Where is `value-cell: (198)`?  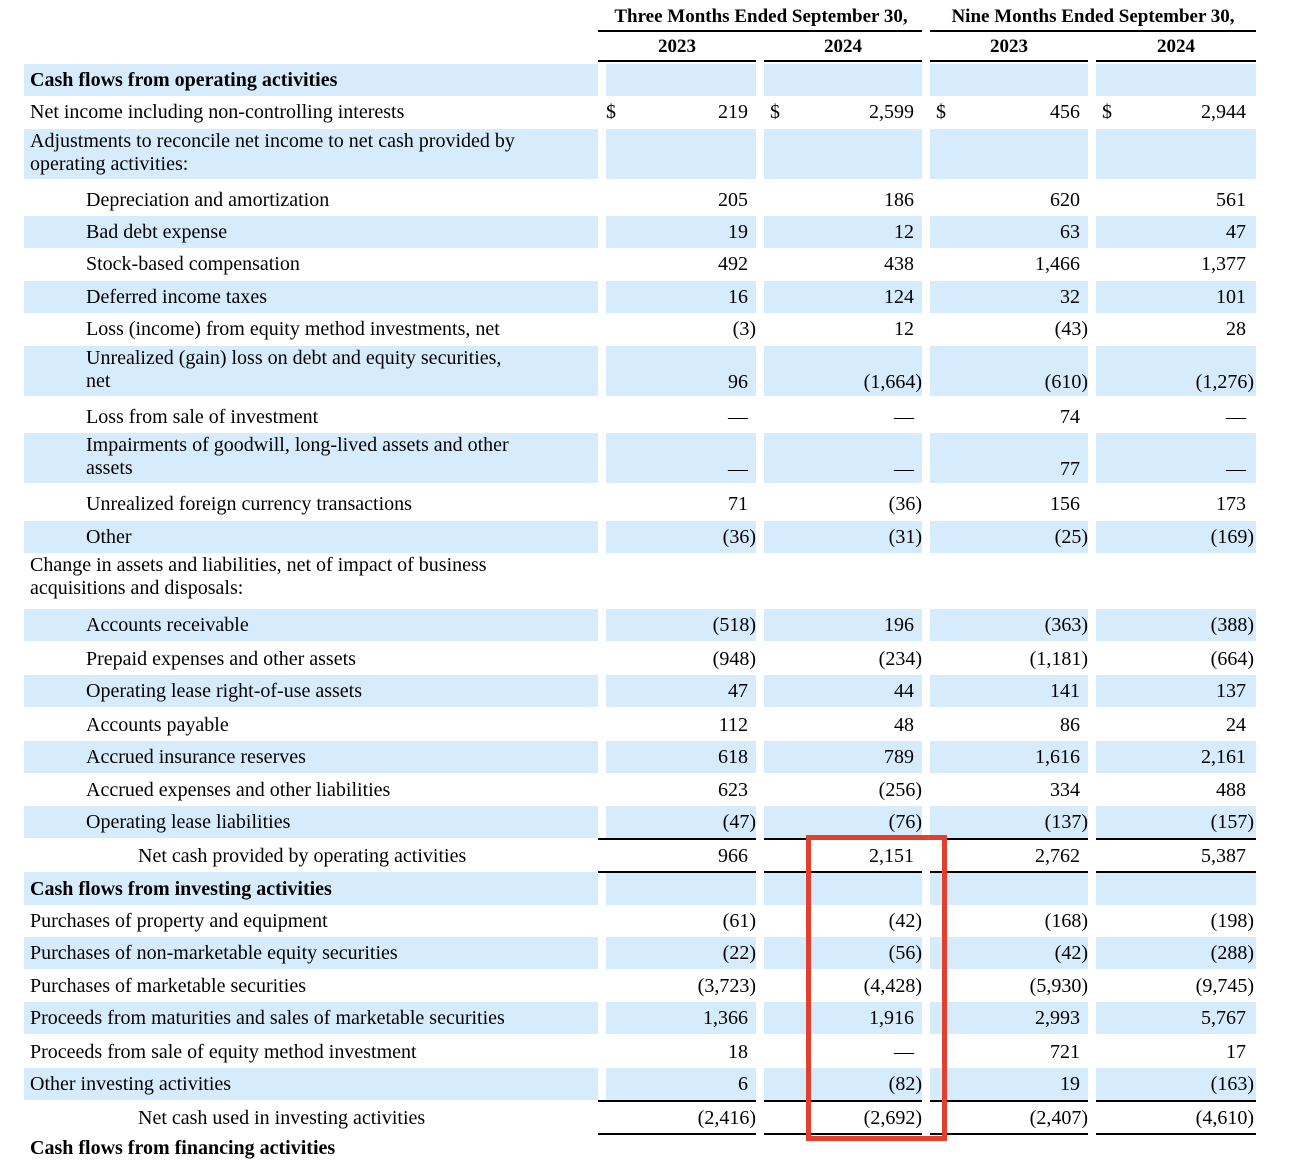 value-cell: (198) is located at coordinates (1232, 921).